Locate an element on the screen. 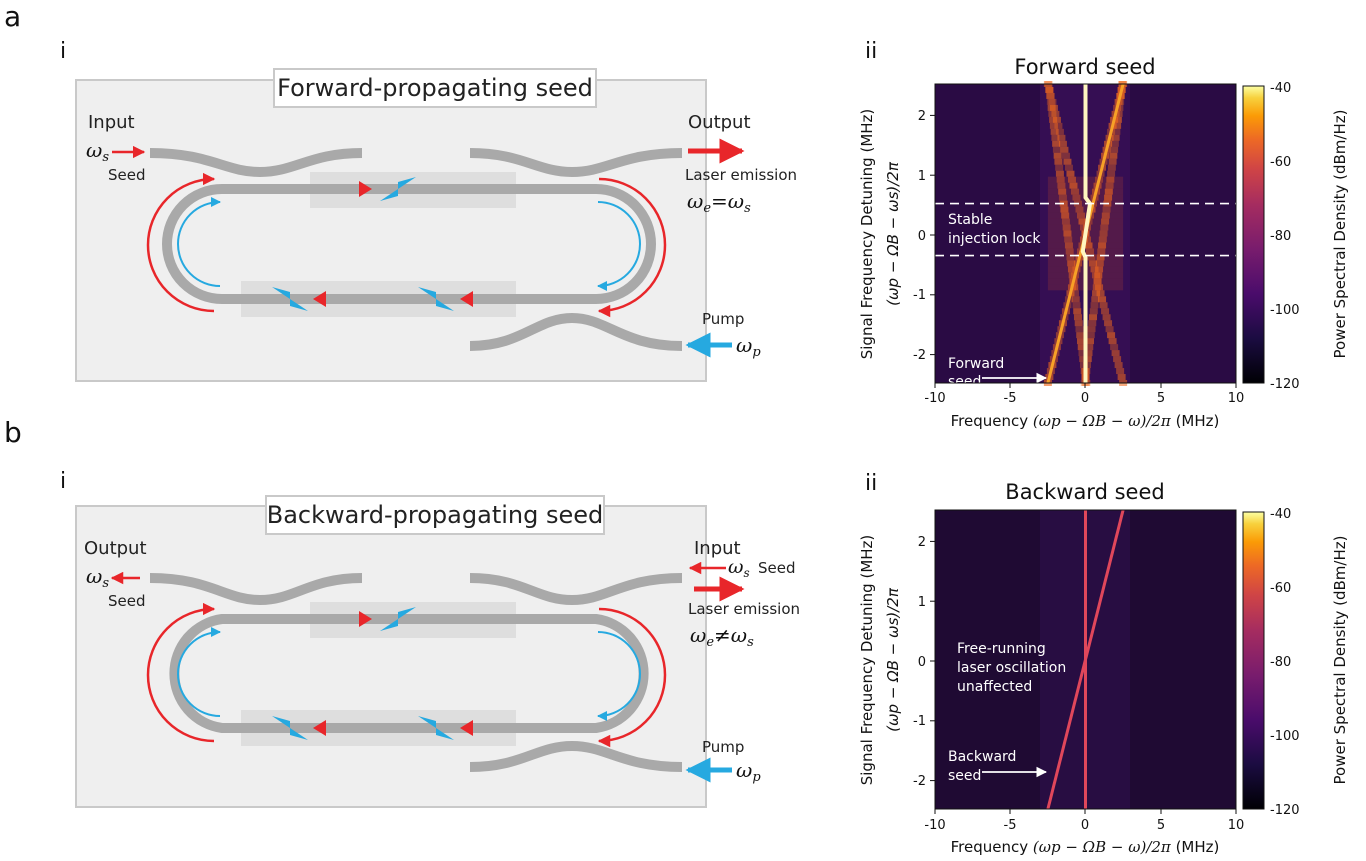 Image resolution: width=1366 pixels, height=861 pixels. seed-input-symbol: ωs is located at coordinates (739, 568).